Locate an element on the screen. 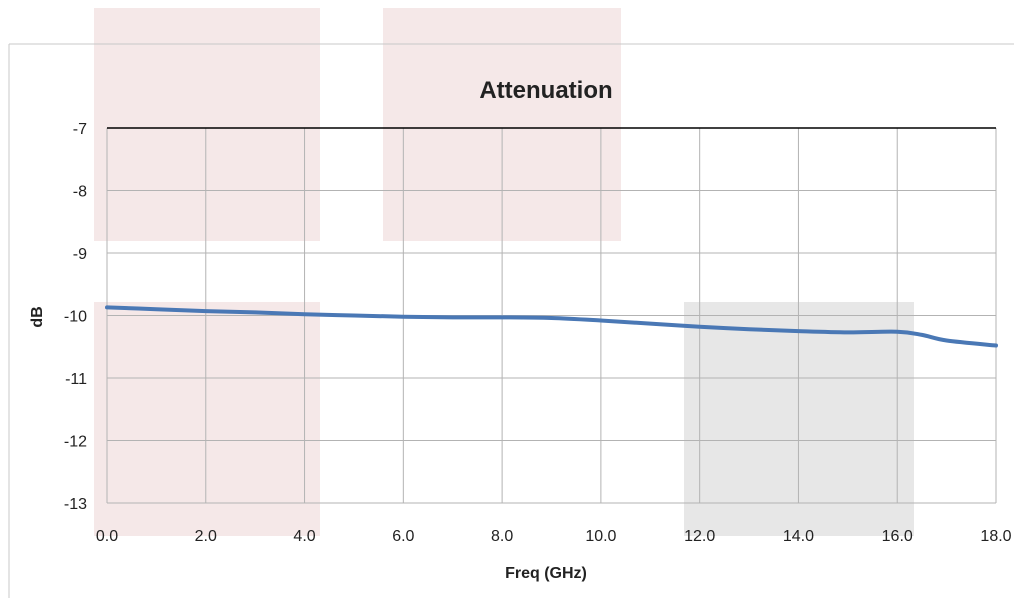  y-axis-label: dB is located at coordinates (37, 316).